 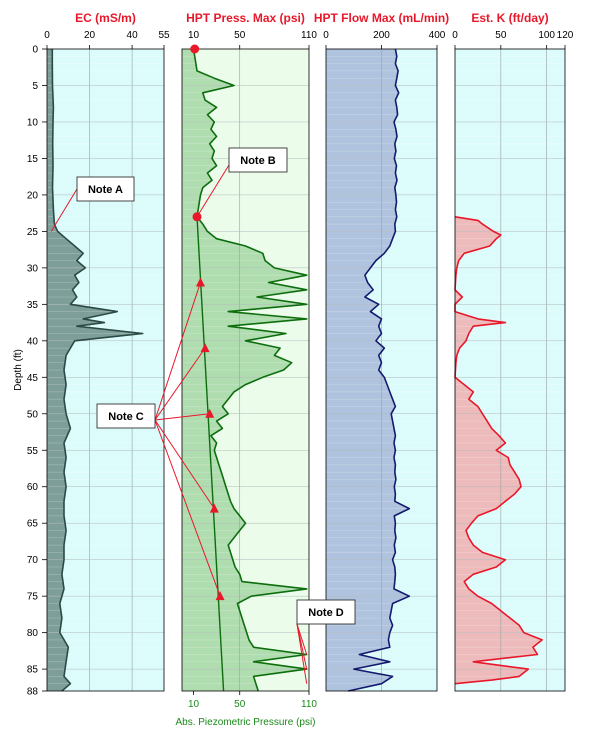 I want to click on bottom-axis-label: Abs. Piezometric Pressure (psi), so click(x=245, y=722).